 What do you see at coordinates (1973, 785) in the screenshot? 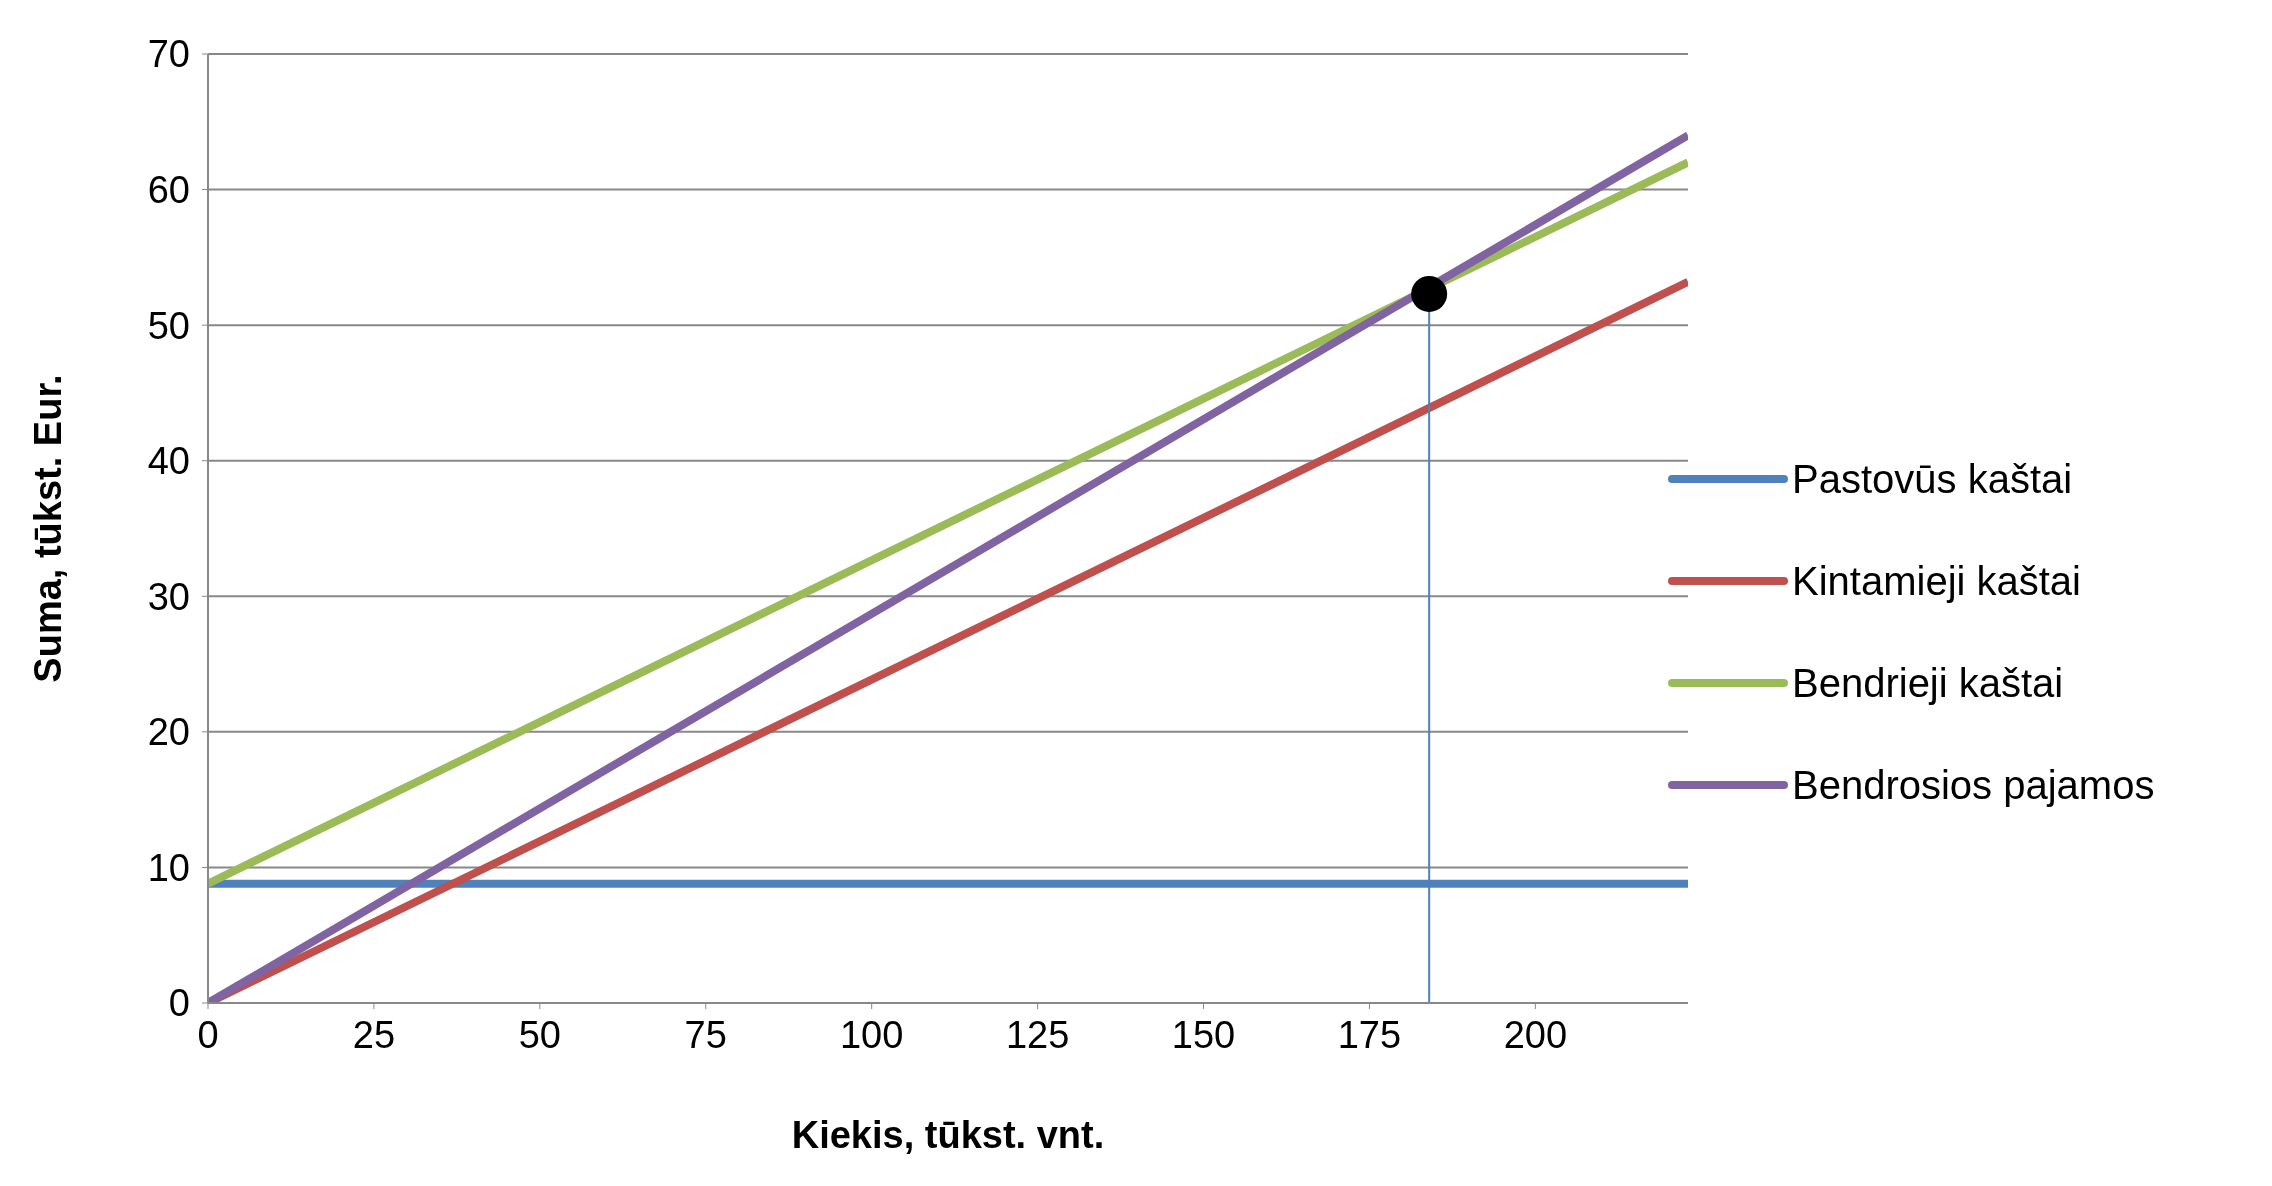
I see `legend-label: Bendrosios pajamos` at bounding box center [1973, 785].